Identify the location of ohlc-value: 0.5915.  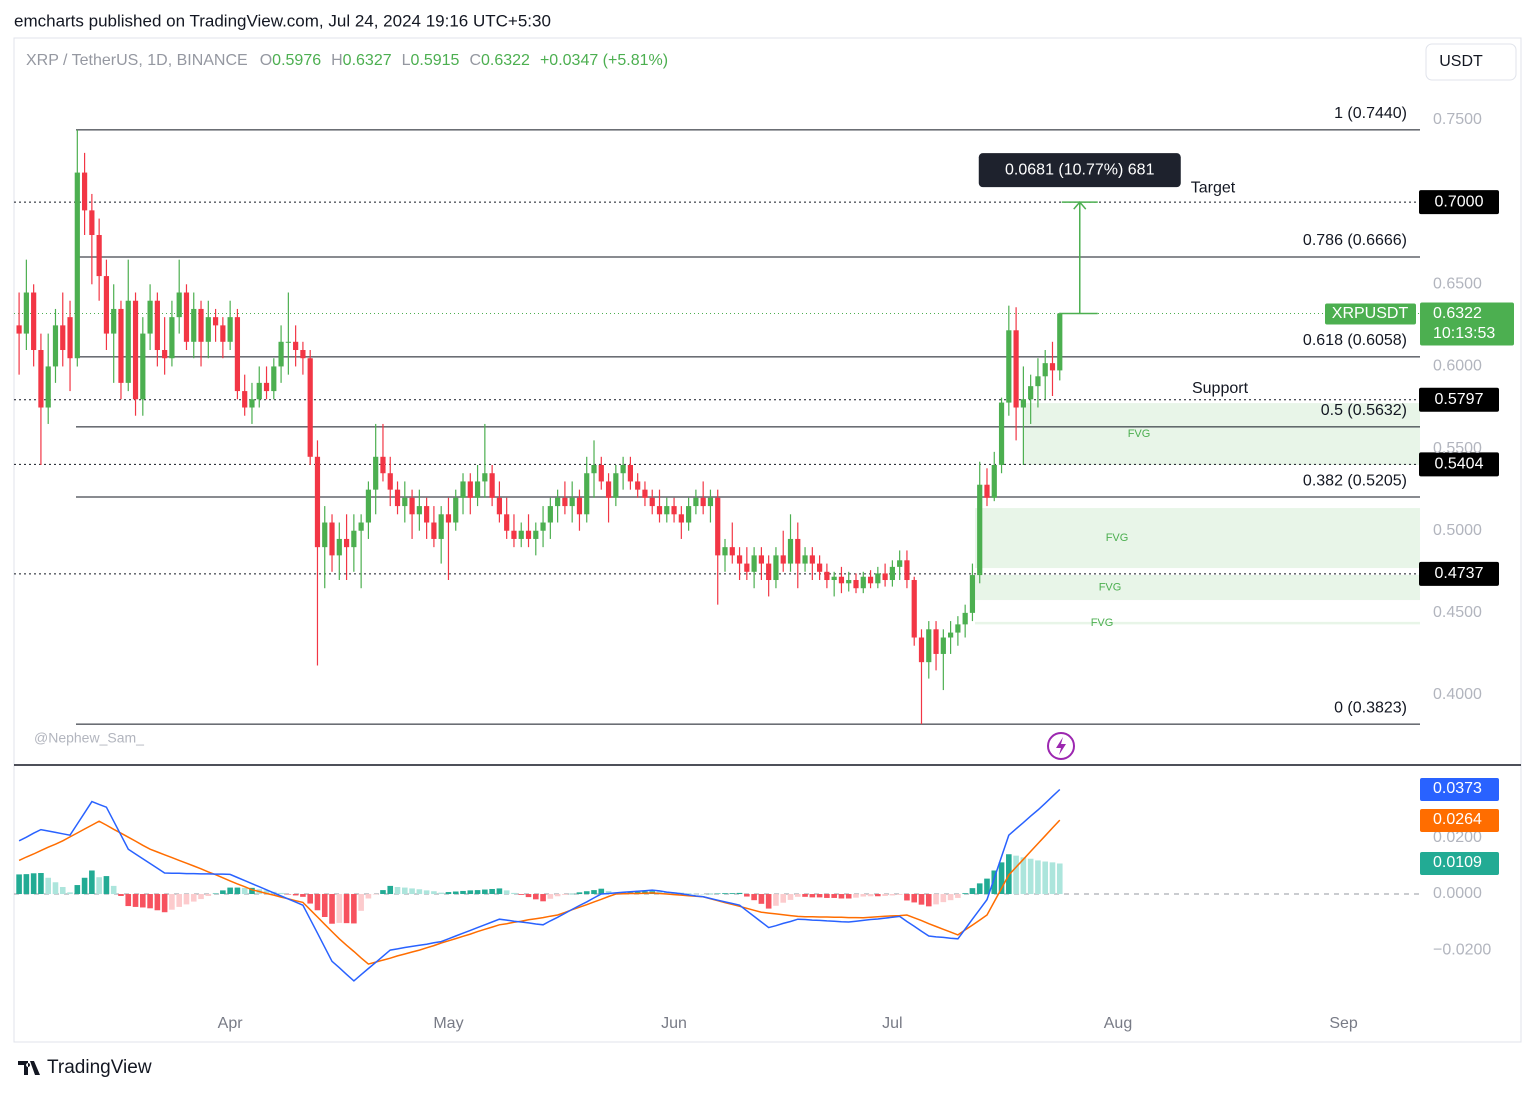
(435, 60).